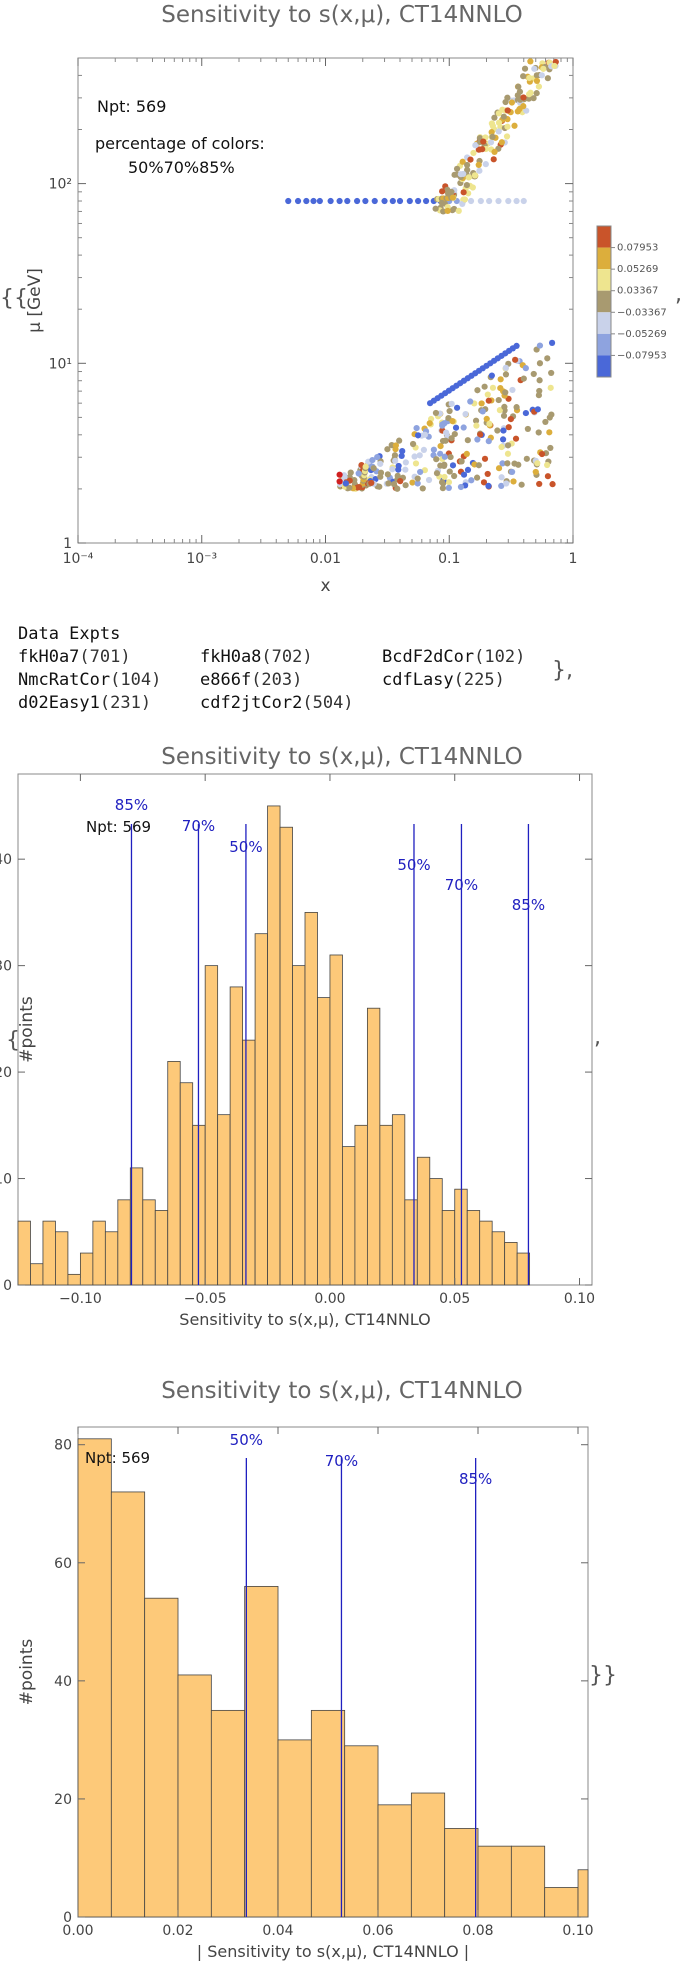 This screenshot has width=684, height=1979. What do you see at coordinates (678, 294) in the screenshot?
I see `comma-1: ,` at bounding box center [678, 294].